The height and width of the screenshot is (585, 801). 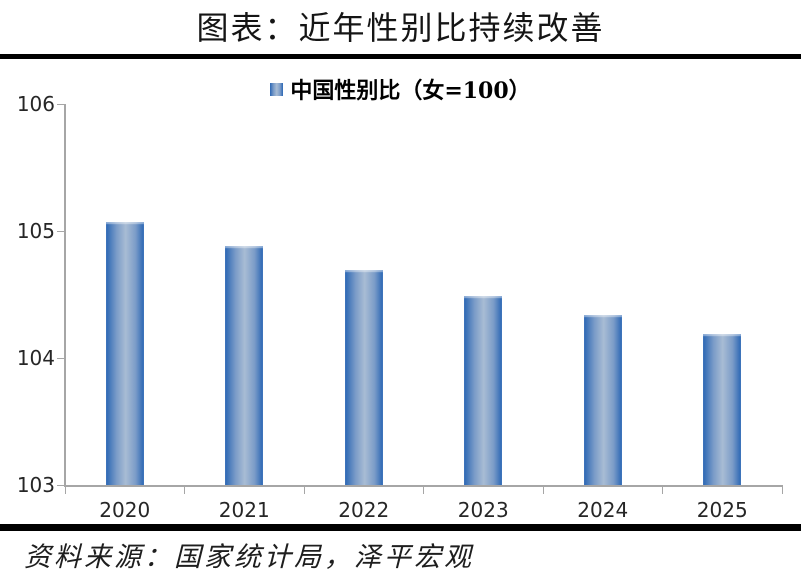 What do you see at coordinates (65, 295) in the screenshot?
I see `y-axis-line` at bounding box center [65, 295].